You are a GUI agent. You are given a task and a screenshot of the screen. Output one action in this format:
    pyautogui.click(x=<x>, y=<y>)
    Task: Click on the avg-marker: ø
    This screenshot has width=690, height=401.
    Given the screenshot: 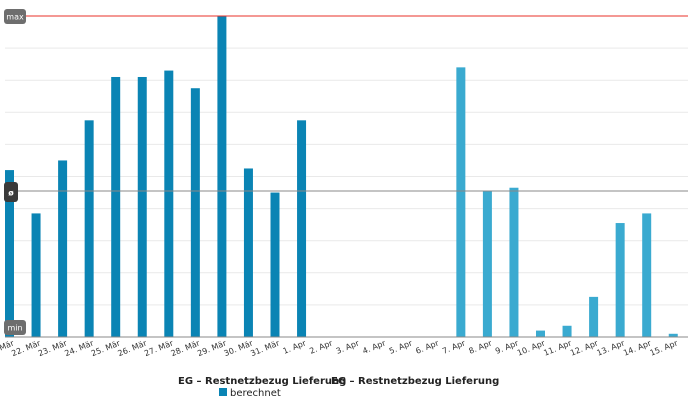 What is the action you would take?
    pyautogui.click(x=11, y=192)
    